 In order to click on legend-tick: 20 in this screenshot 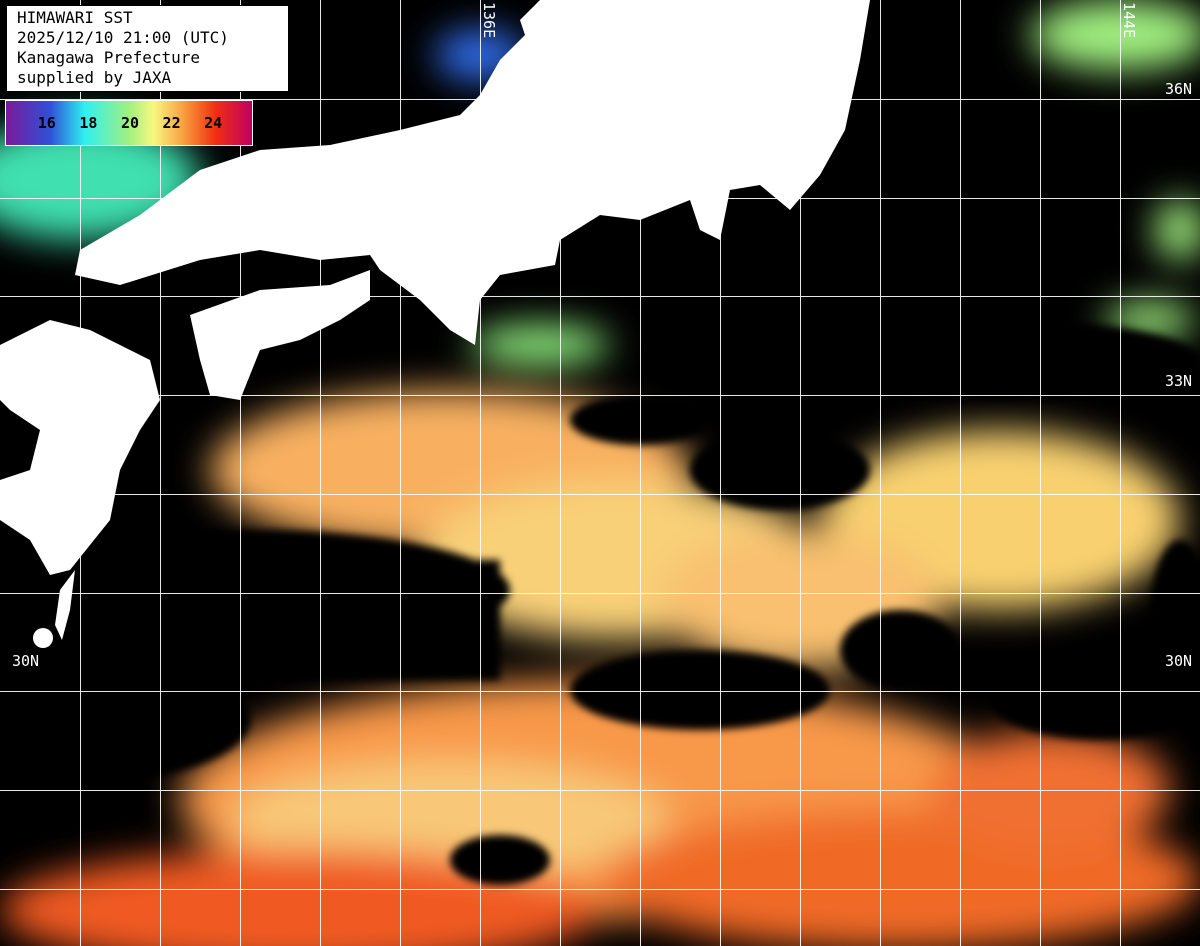, I will do `click(130, 123)`.